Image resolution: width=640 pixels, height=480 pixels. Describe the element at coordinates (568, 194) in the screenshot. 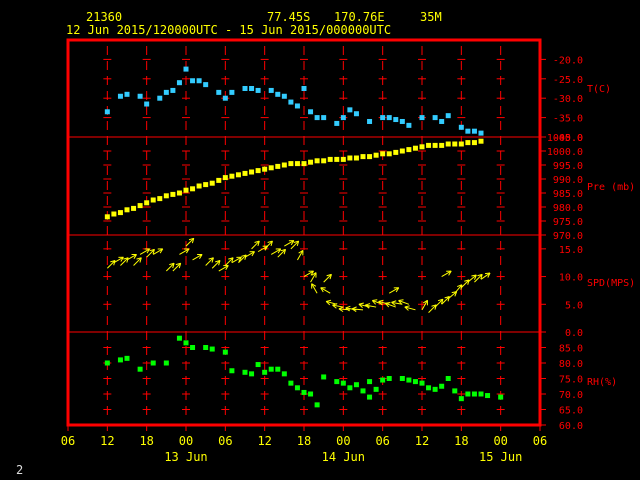

I see `y-tick-label: 985.0` at that location.